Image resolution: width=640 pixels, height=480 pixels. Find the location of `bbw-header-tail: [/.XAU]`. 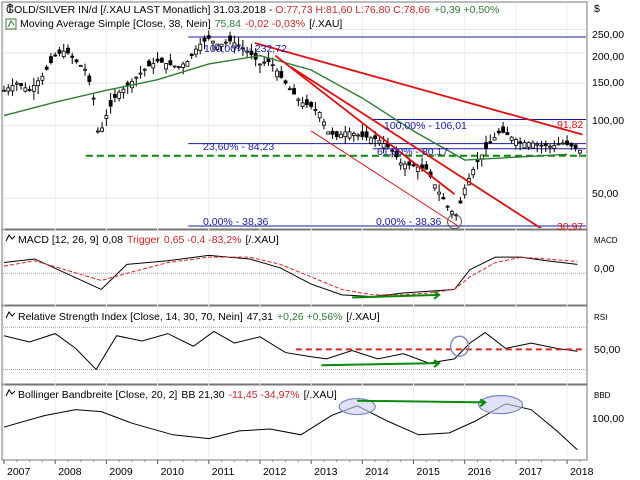

bbw-header-tail: [/.XAU] is located at coordinates (320, 395).